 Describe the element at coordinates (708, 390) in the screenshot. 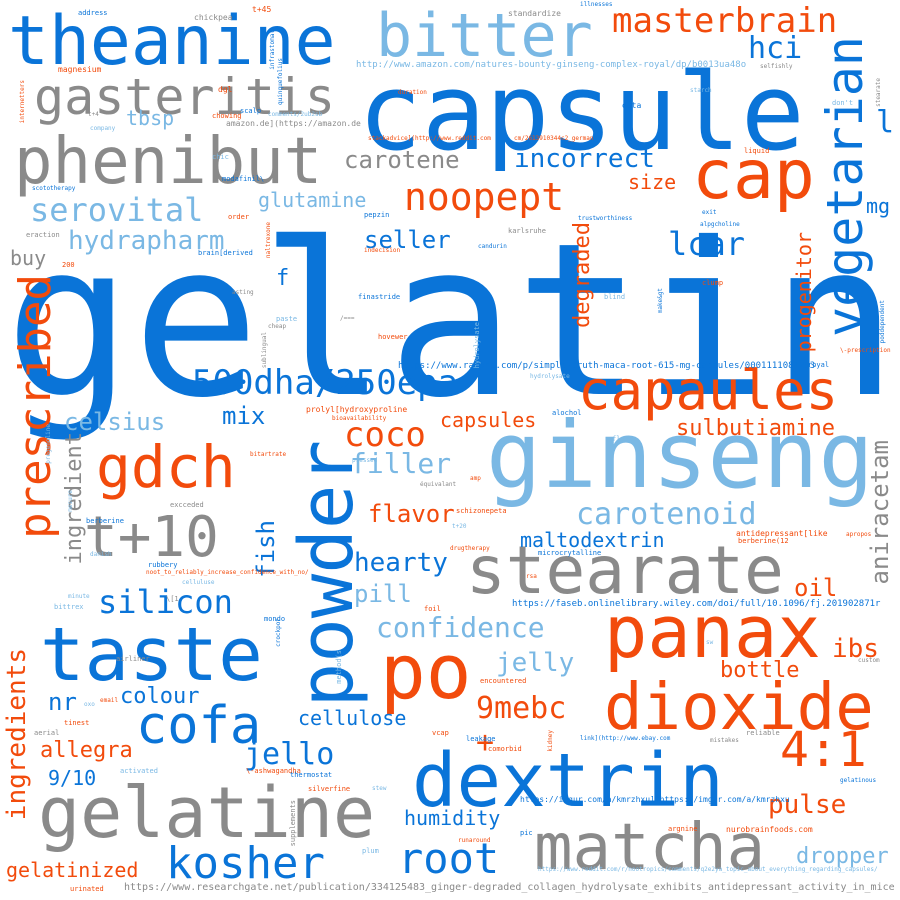

I see `word-capaules: capaules` at that location.